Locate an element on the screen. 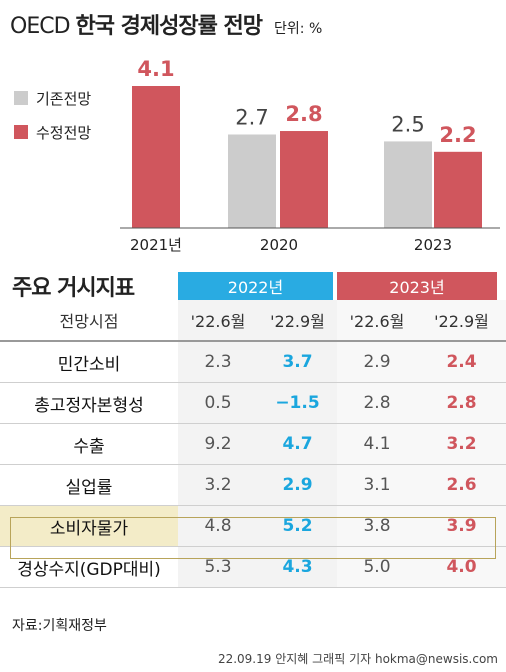  legend: 기존전망 수정전망 is located at coordinates (52, 120).